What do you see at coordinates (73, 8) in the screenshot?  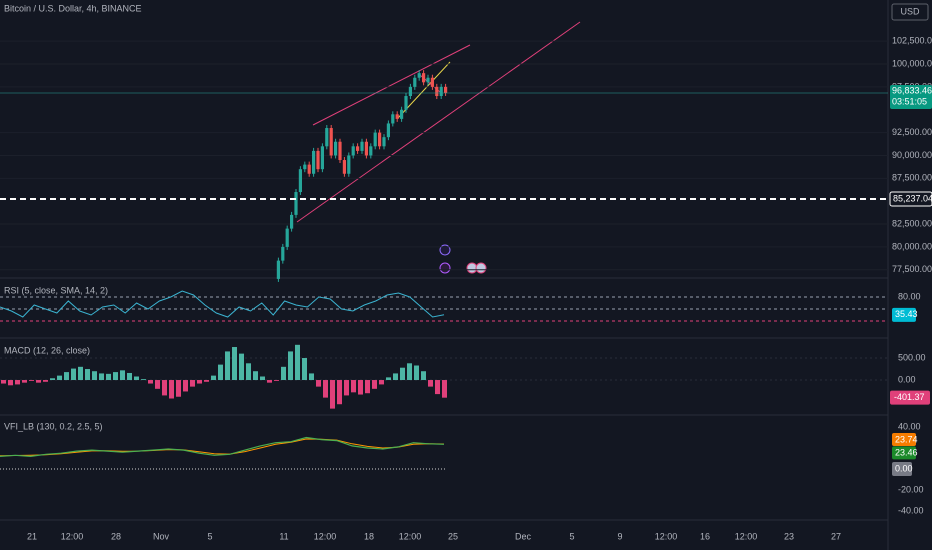 I see `symbol-title: Bitcoin / U.S. Dollar, 4h, BINANCE` at bounding box center [73, 8].